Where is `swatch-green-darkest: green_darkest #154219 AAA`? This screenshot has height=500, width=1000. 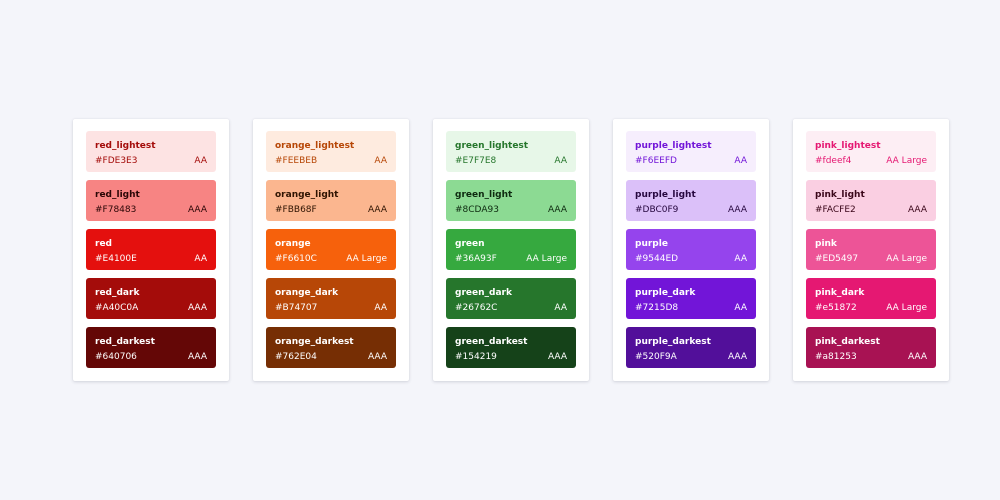 swatch-green-darkest: green_darkest #154219 AAA is located at coordinates (511, 347).